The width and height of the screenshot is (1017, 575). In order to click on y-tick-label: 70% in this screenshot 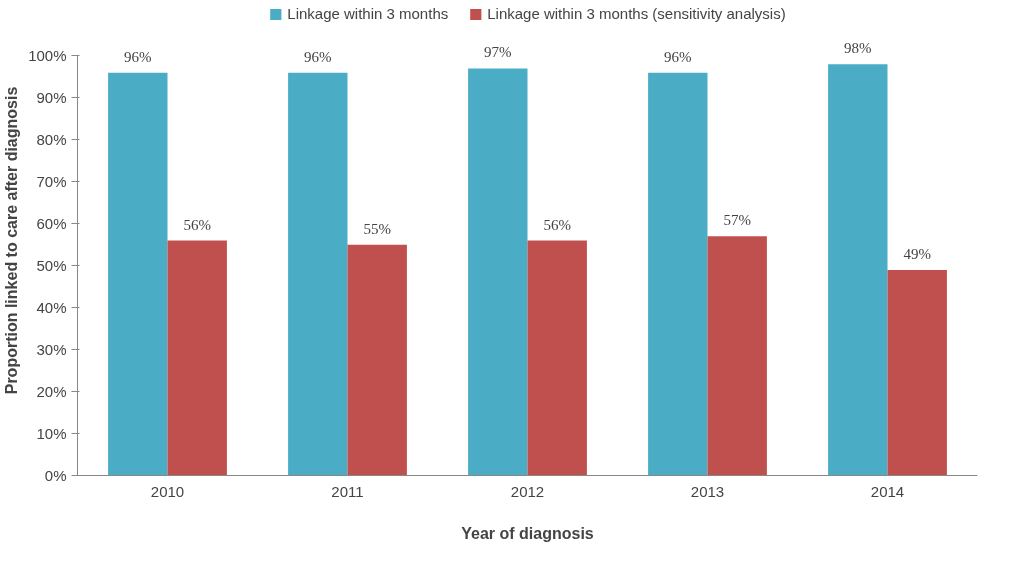, I will do `click(51, 182)`.